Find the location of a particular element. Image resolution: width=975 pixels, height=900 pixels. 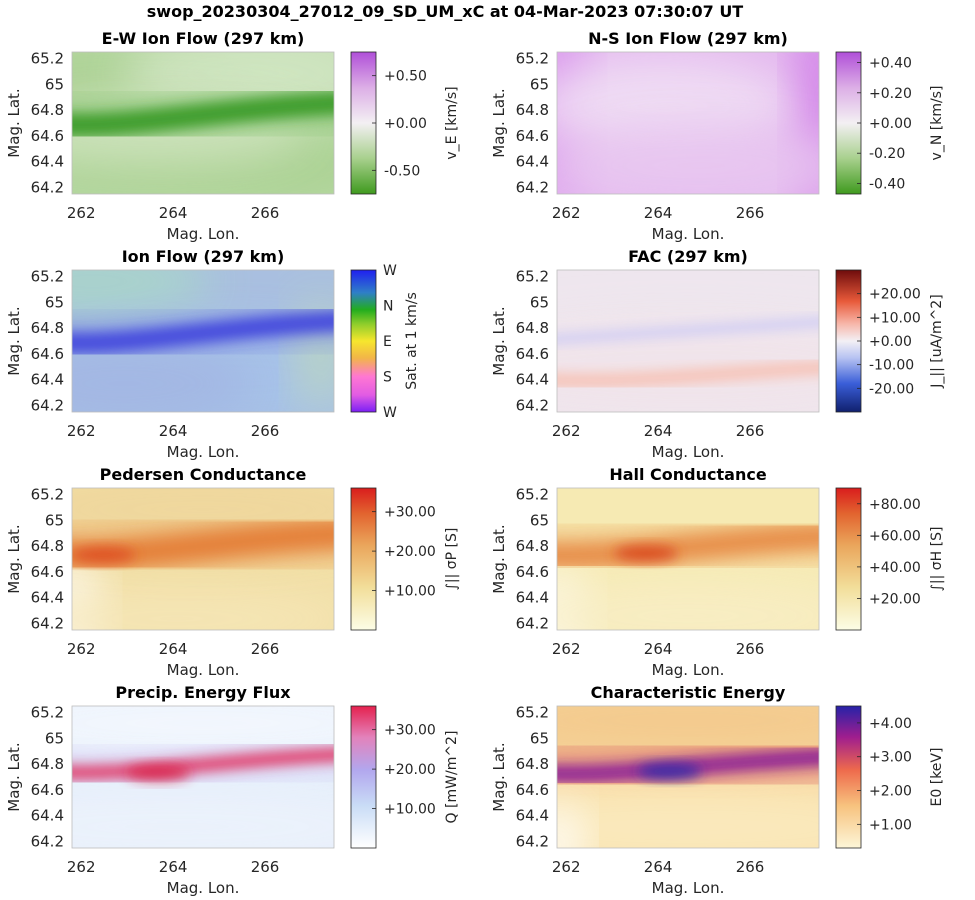

colorbar-tick-label: +0.50 is located at coordinates (405, 77).